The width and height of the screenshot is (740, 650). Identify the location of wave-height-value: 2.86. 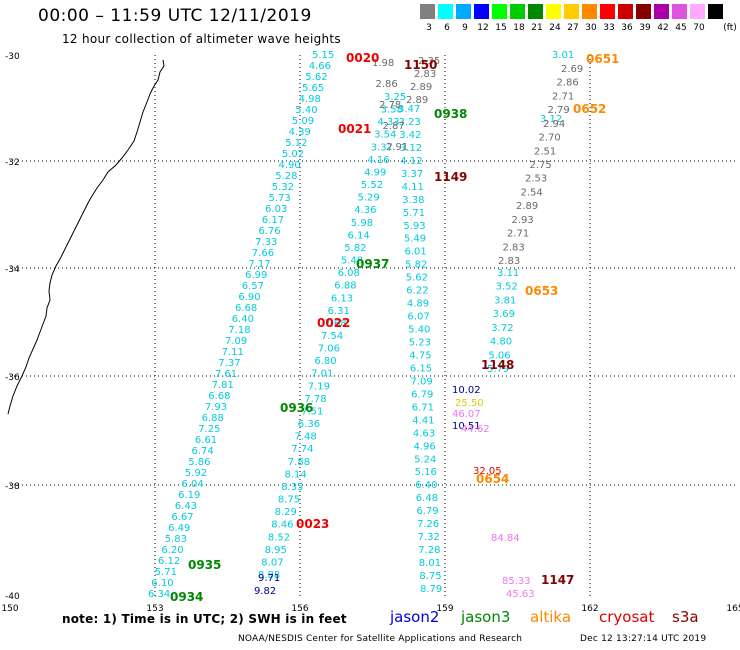
(568, 83).